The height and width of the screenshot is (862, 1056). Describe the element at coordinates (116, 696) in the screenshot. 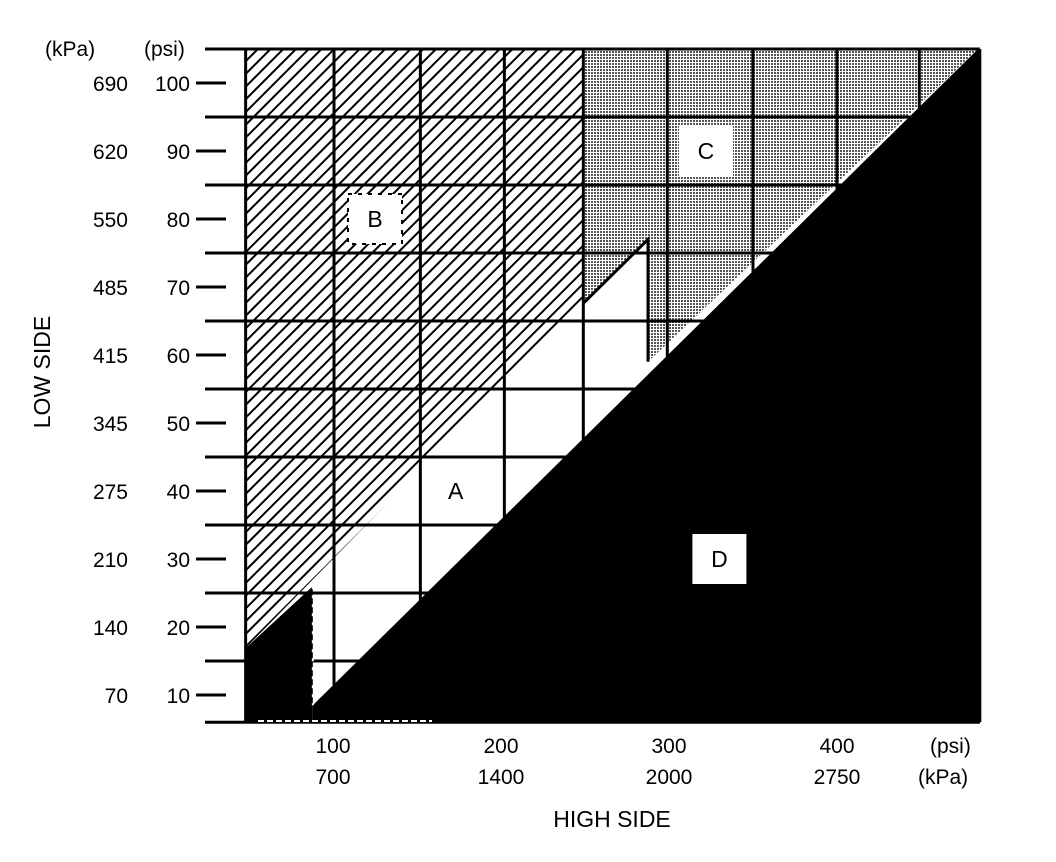

I see `y-tick-label-kpa: 70` at that location.